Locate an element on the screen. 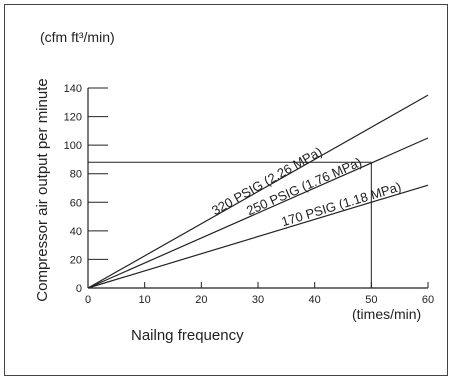  x-tick-label: 20 is located at coordinates (201, 300).